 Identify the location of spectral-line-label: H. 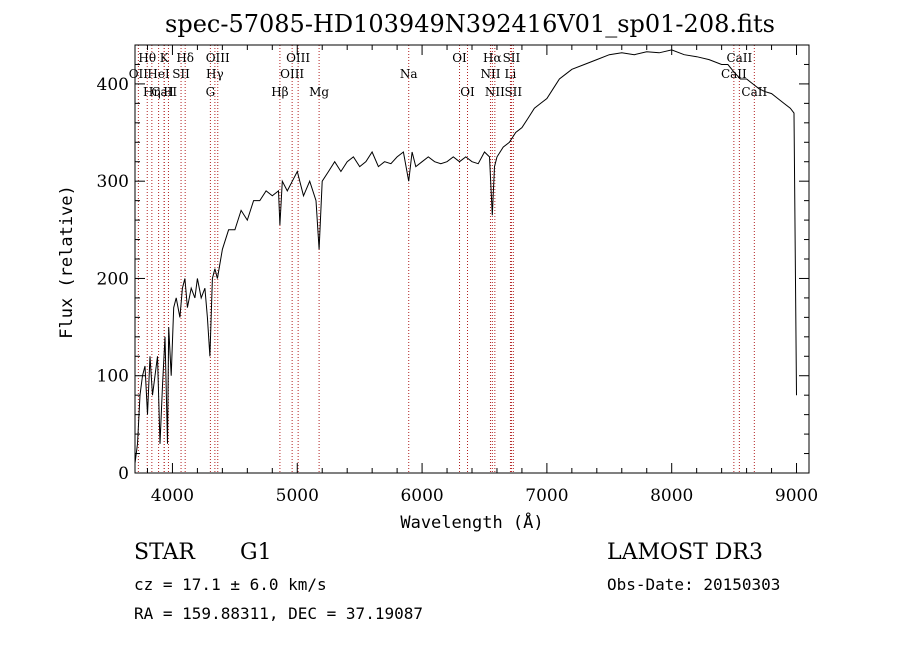
(168, 92).